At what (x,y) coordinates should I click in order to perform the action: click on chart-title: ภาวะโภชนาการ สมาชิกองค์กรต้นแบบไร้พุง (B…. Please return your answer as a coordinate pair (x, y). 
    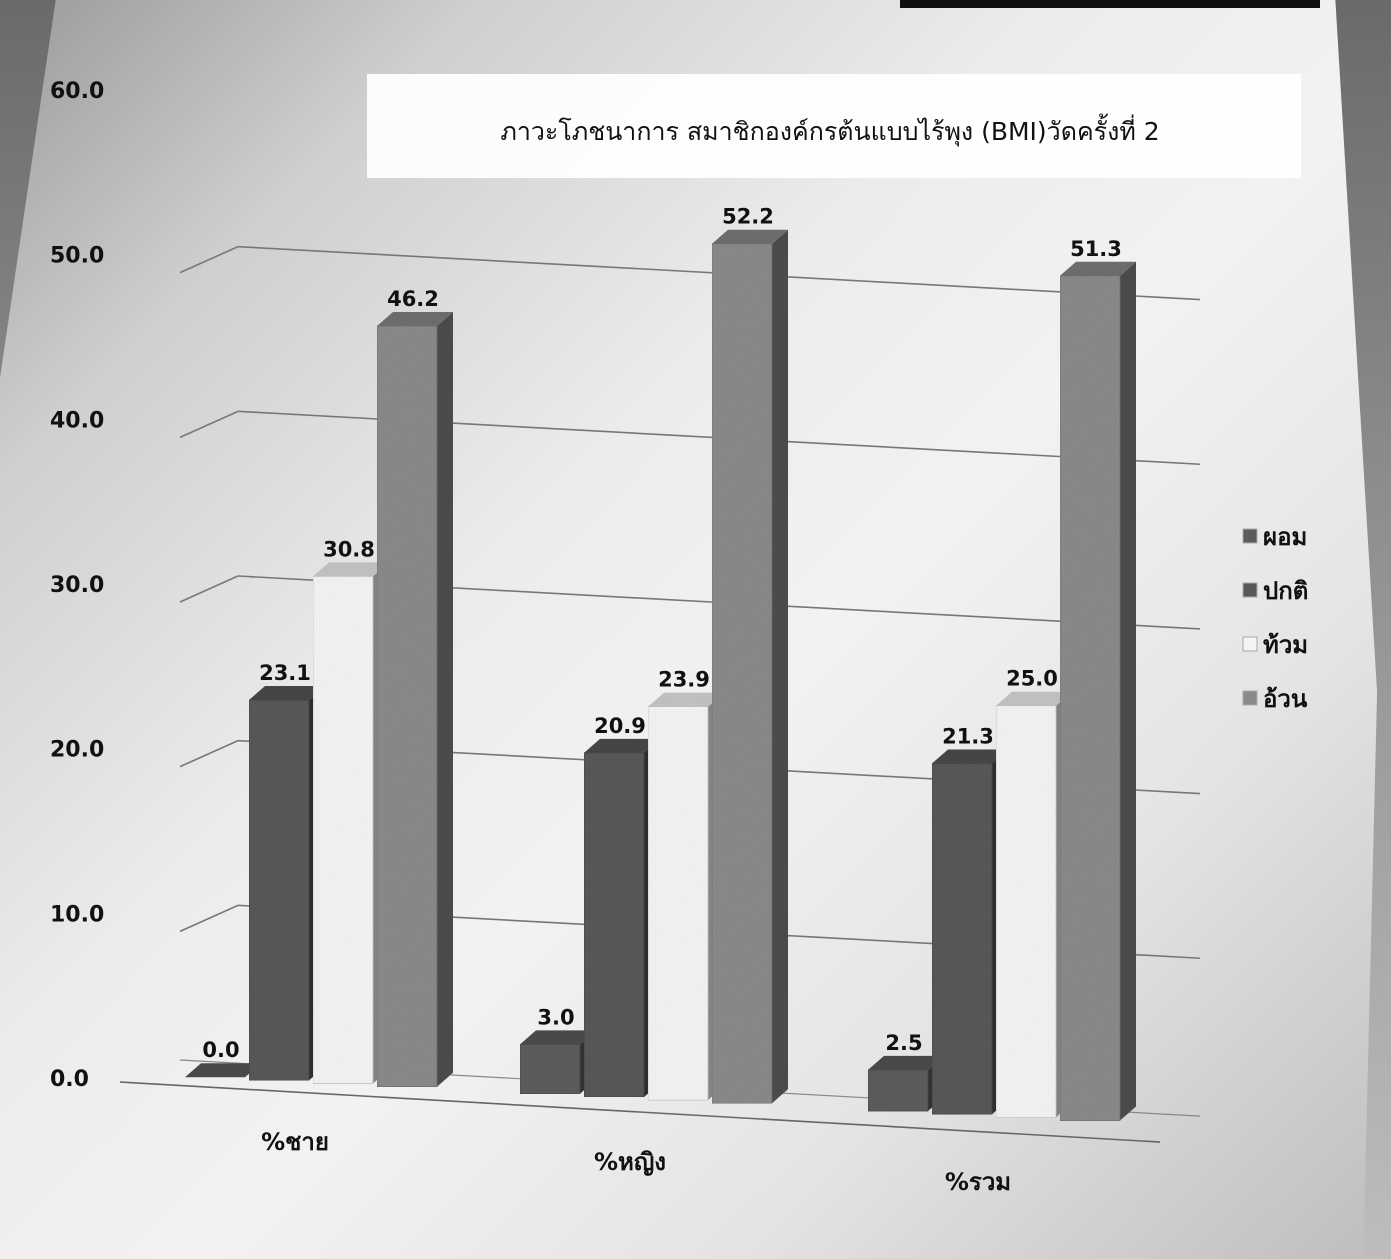
    Looking at the image, I should click on (829, 130).